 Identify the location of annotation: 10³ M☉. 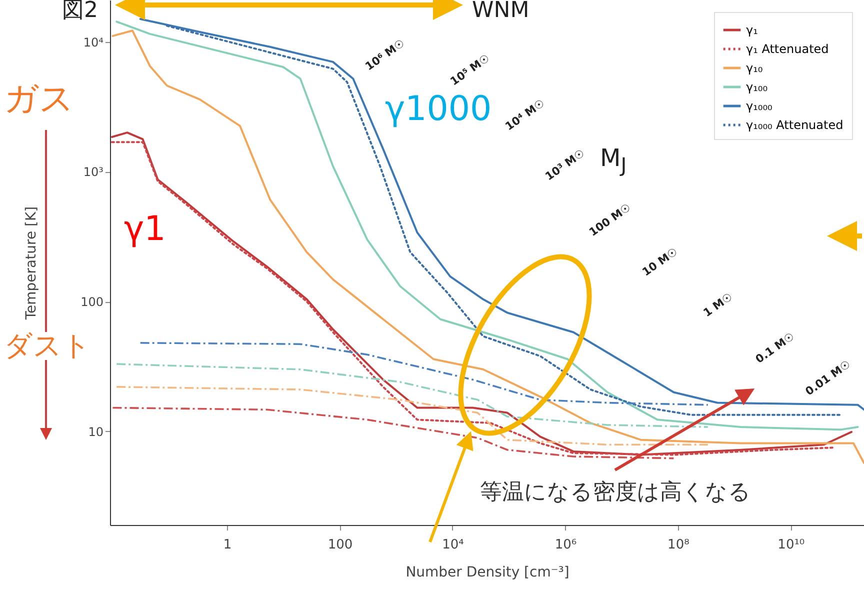
(565, 165).